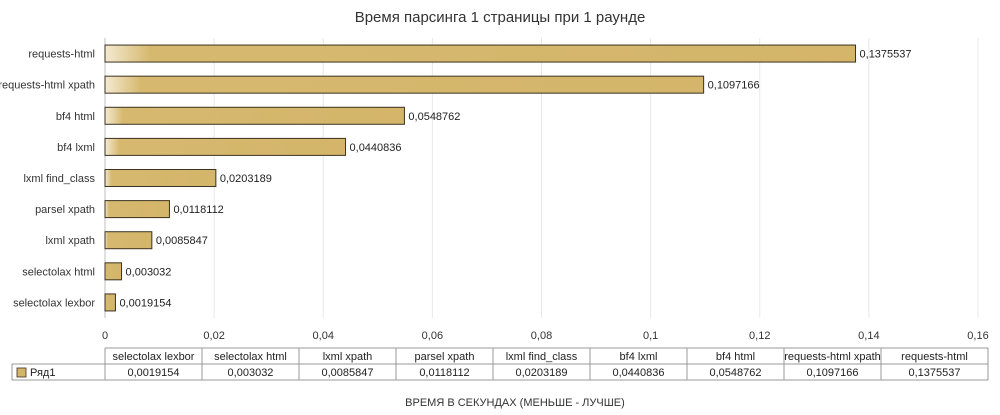  What do you see at coordinates (250, 357) in the screenshot?
I see `table-header-cell: selectolax html` at bounding box center [250, 357].